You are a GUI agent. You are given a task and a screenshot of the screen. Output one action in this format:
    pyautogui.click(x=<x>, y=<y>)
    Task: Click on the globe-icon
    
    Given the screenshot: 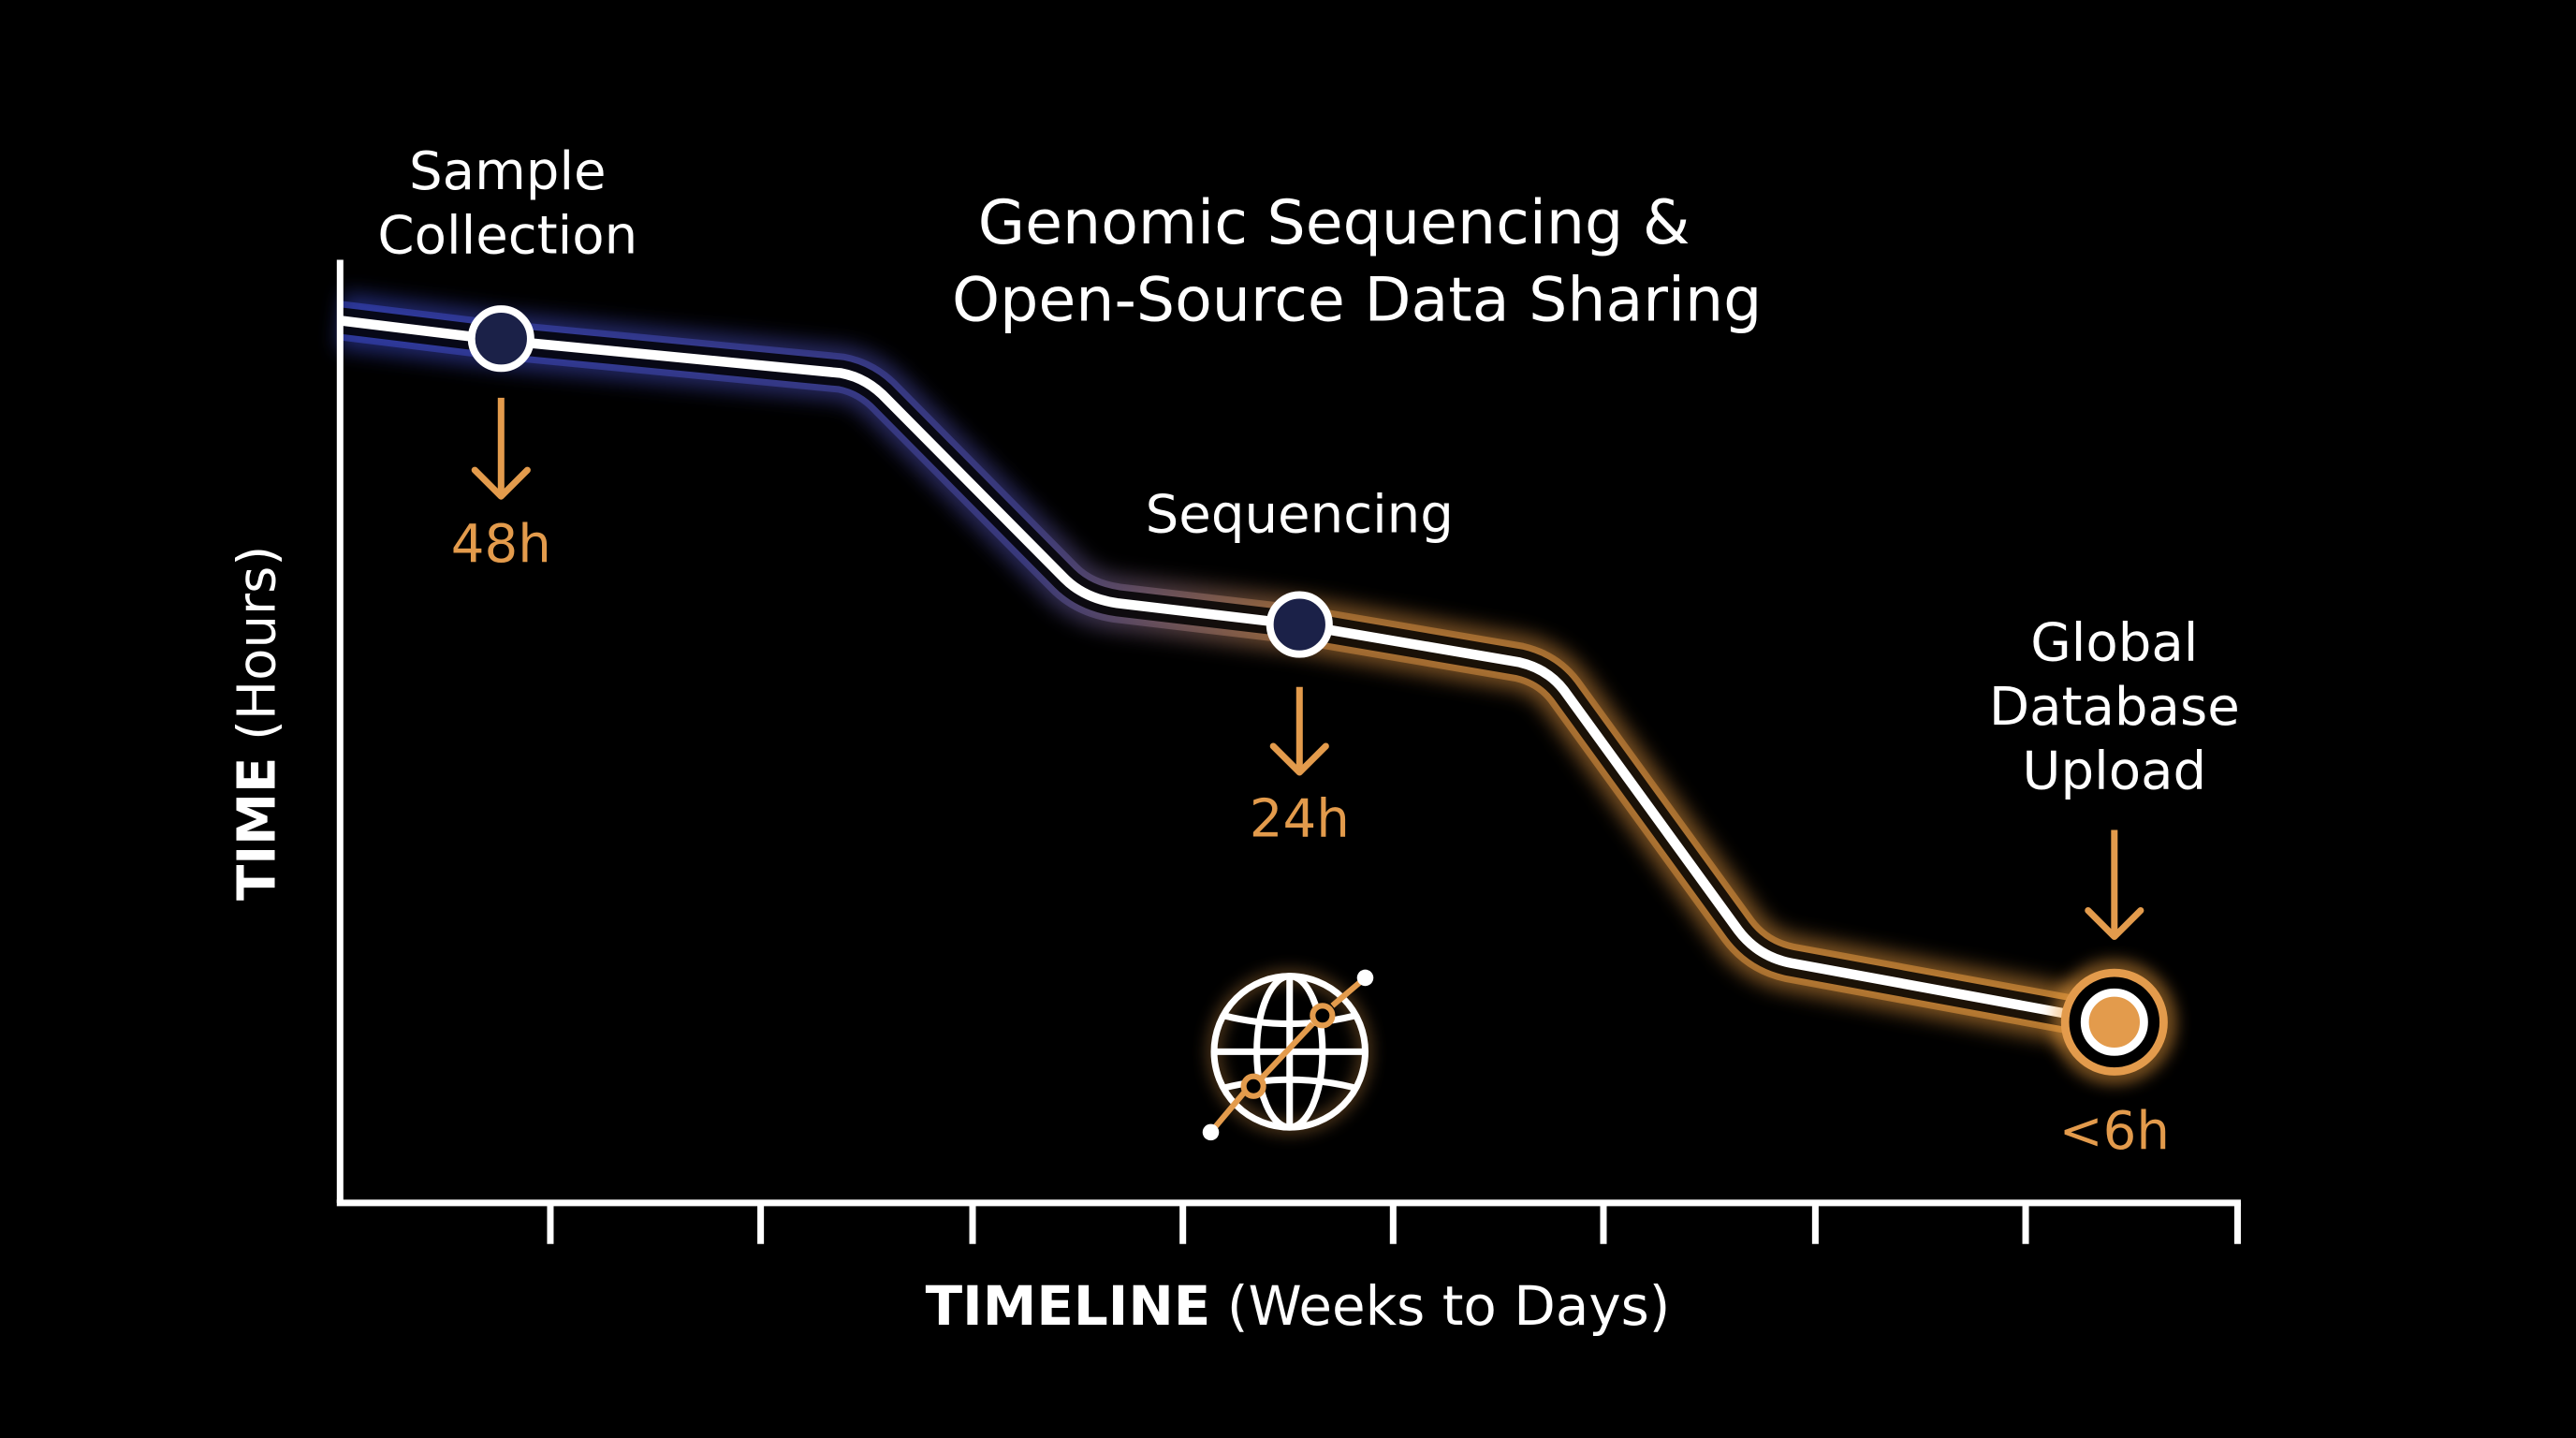 What is the action you would take?
    pyautogui.click(x=1288, y=1055)
    